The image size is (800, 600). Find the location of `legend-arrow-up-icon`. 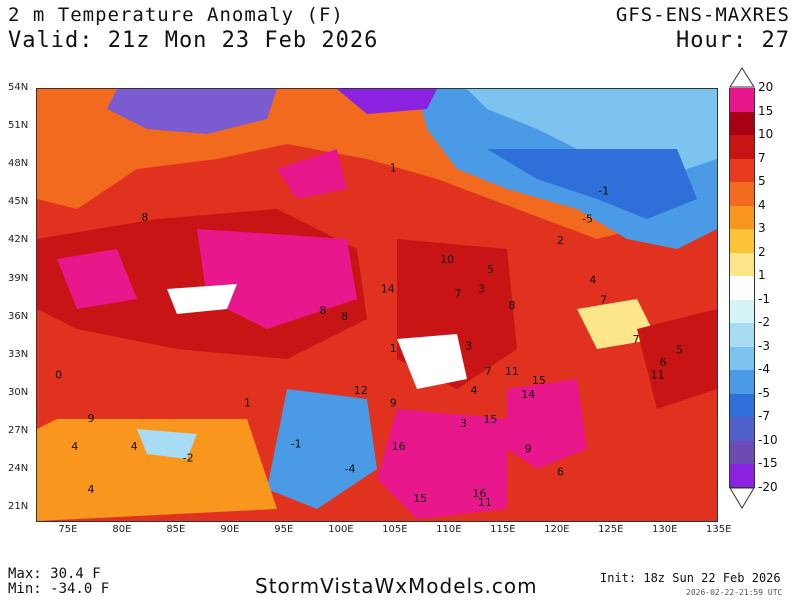

legend-arrow-up-icon is located at coordinates (742, 77).